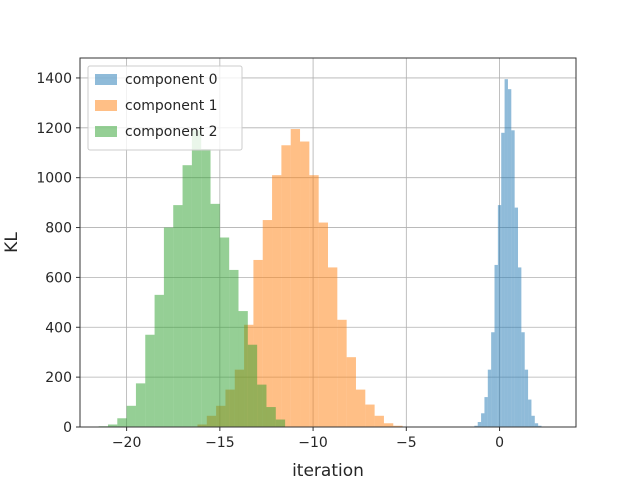 The height and width of the screenshot is (480, 640). What do you see at coordinates (171, 80) in the screenshot?
I see `legend-label-component-0: component 0` at bounding box center [171, 80].